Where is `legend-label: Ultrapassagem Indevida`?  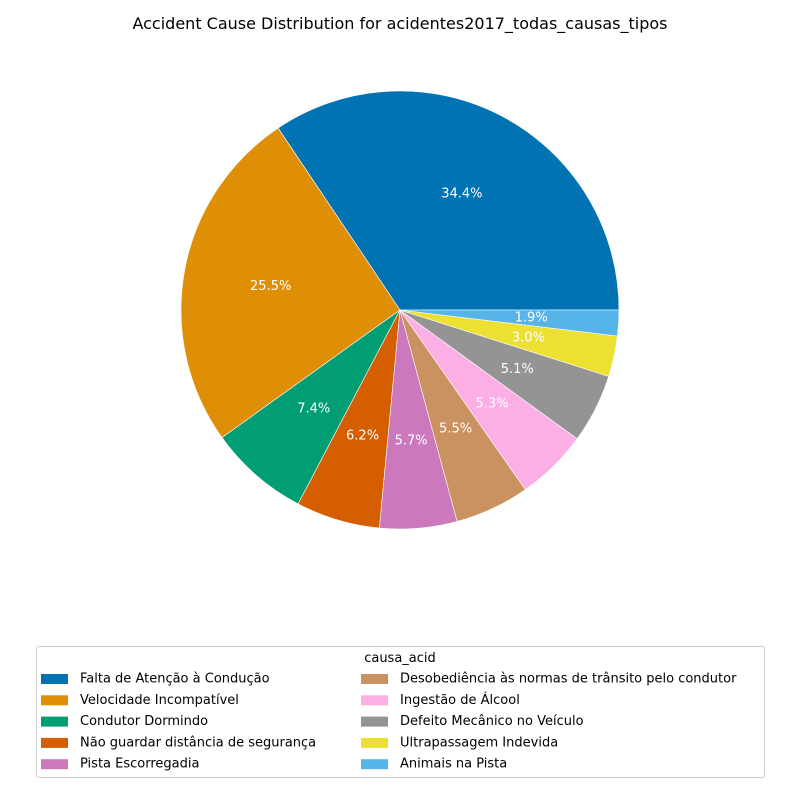 legend-label: Ultrapassagem Indevida is located at coordinates (479, 742).